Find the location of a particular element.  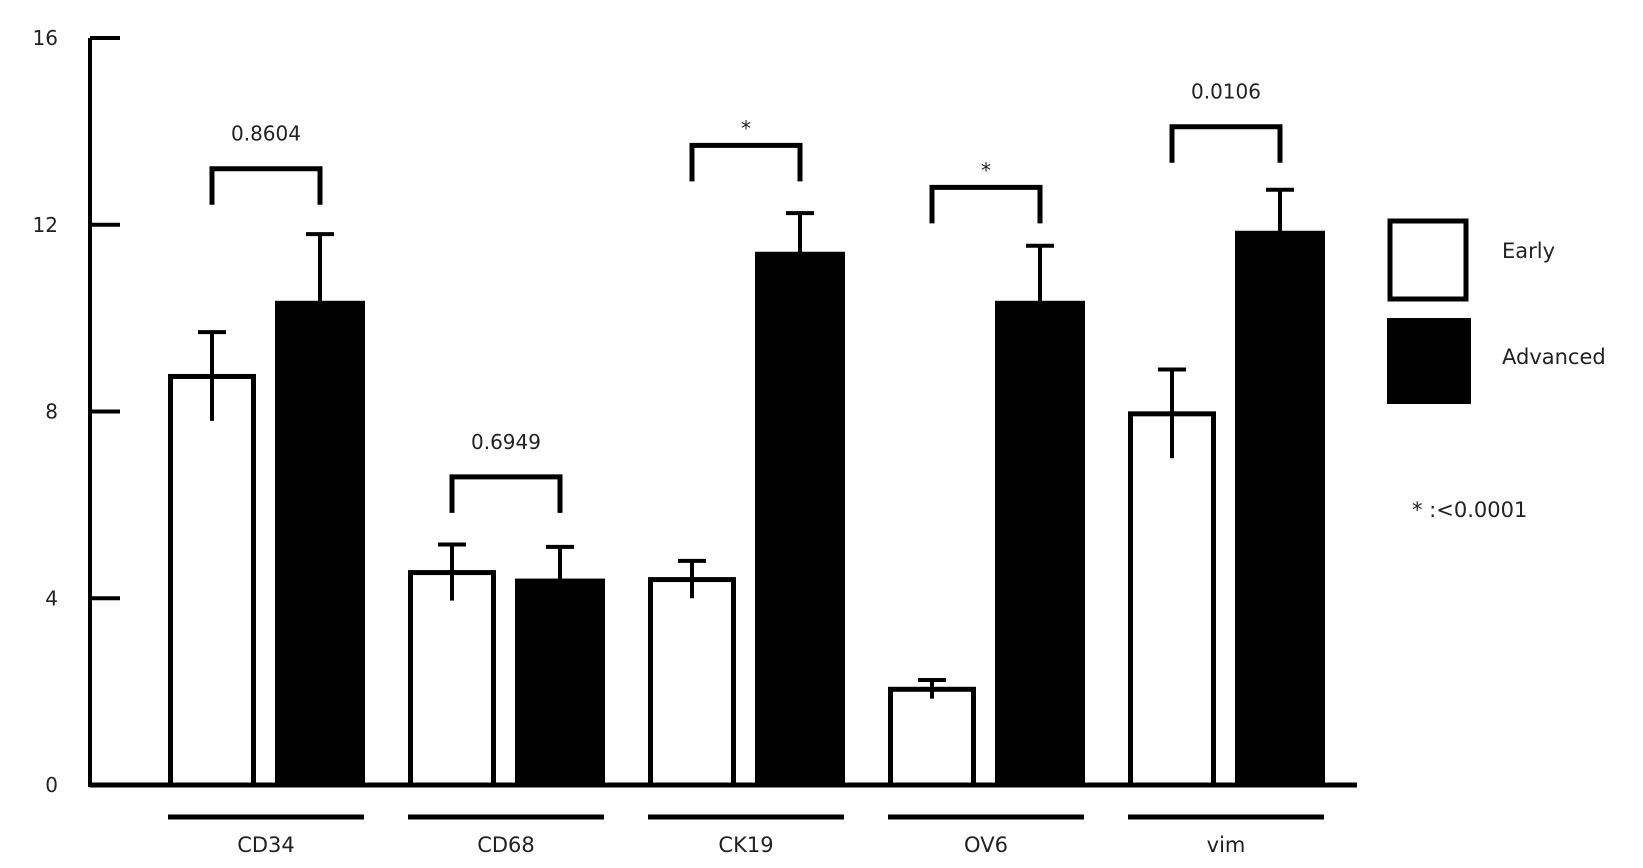

bar-cd68-early is located at coordinates (452, 679).